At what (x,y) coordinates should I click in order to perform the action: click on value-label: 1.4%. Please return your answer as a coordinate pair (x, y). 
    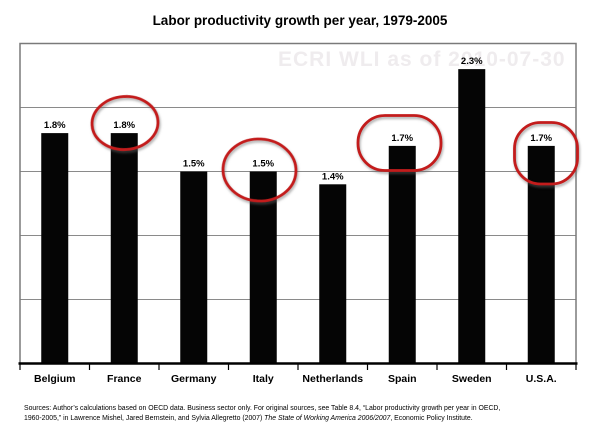
    Looking at the image, I should click on (333, 176).